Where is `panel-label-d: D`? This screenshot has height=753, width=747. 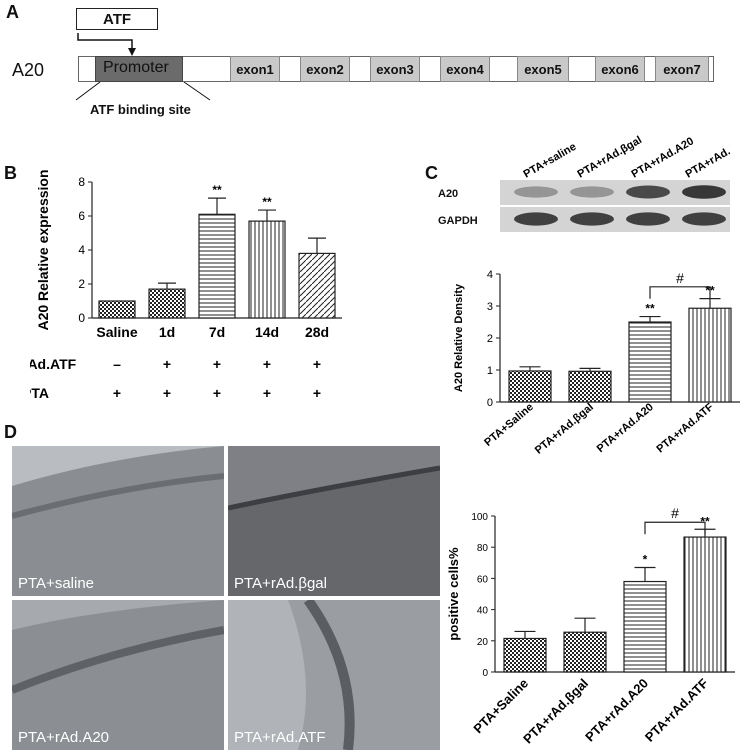 panel-label-d: D is located at coordinates (10, 432).